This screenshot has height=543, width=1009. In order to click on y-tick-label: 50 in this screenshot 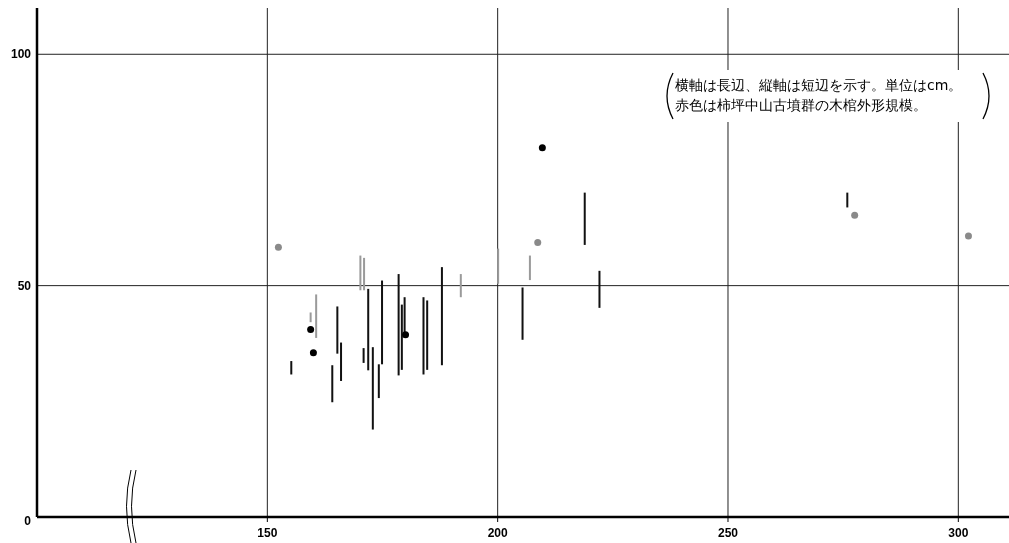, I will do `click(24, 285)`.